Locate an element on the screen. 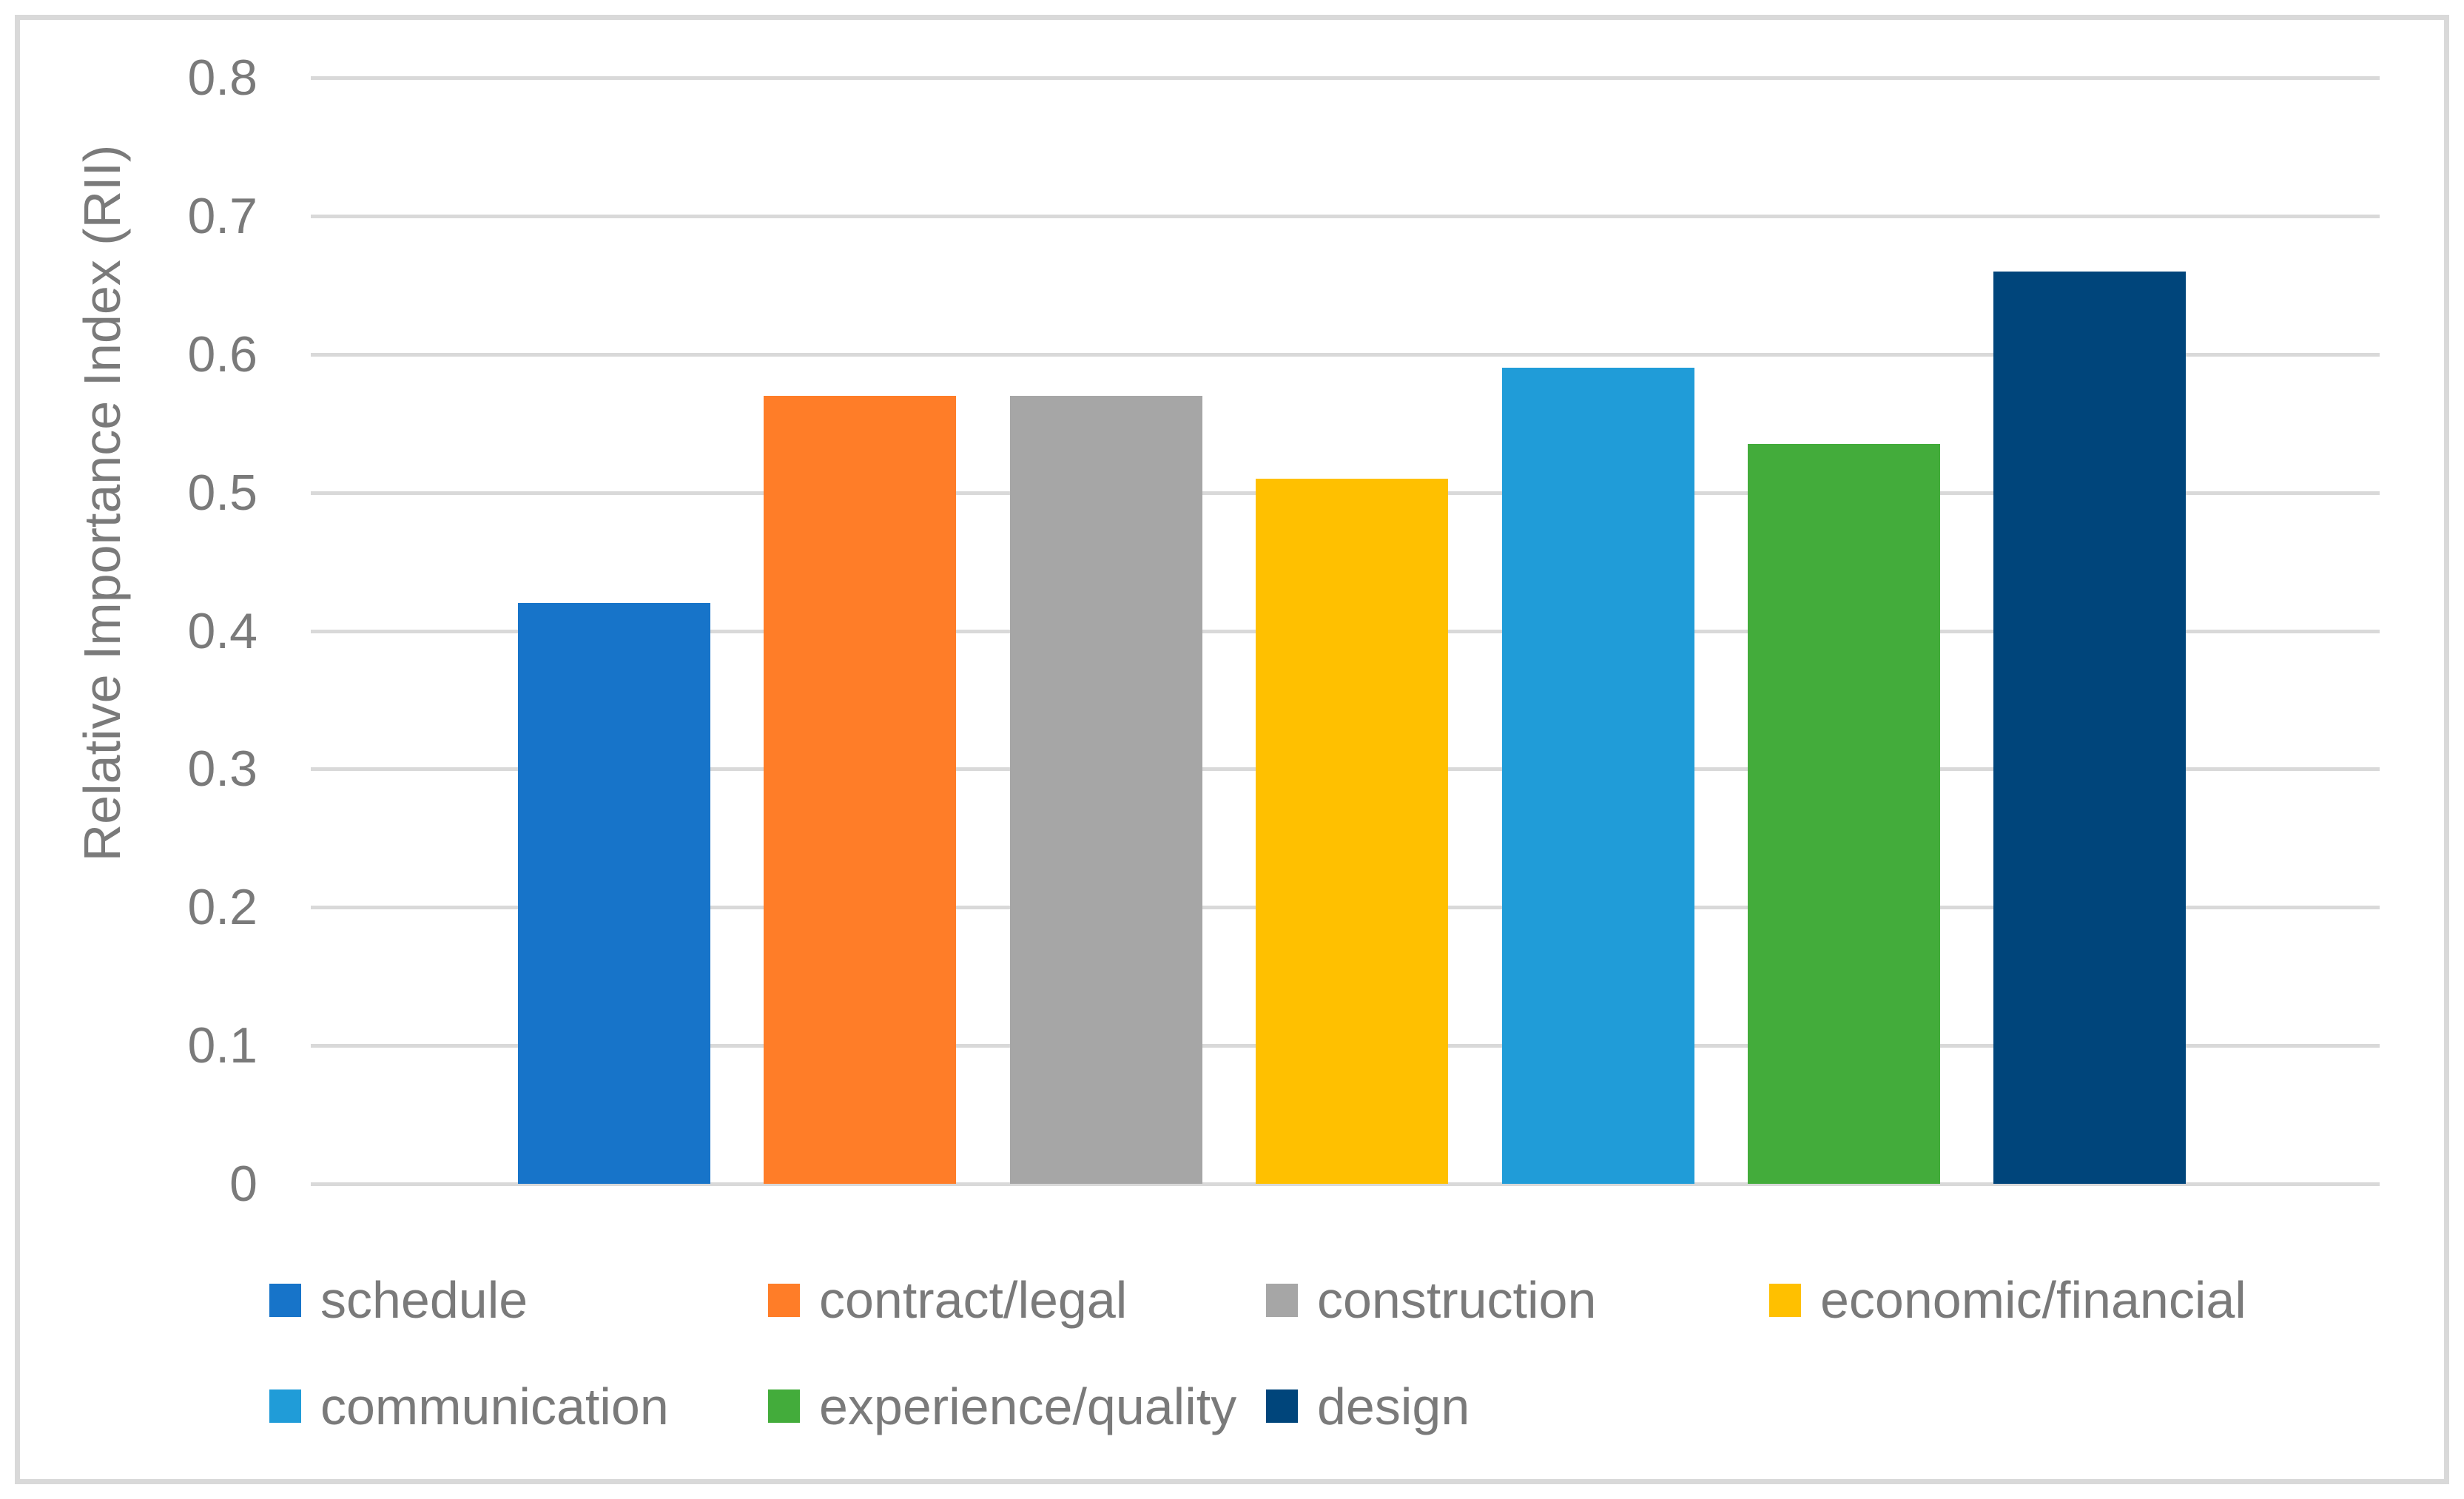 The height and width of the screenshot is (1499, 2464). legend-swatch-design is located at coordinates (1282, 1406).